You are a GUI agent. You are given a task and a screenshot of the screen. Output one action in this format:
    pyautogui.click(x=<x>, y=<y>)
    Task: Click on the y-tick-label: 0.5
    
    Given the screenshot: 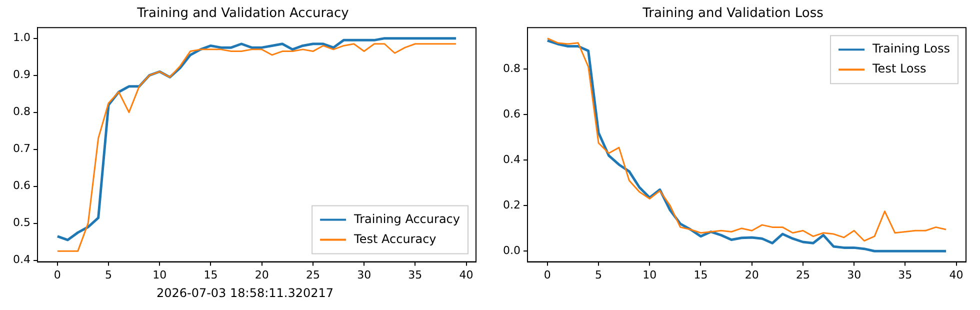 What is the action you would take?
    pyautogui.click(x=21, y=223)
    